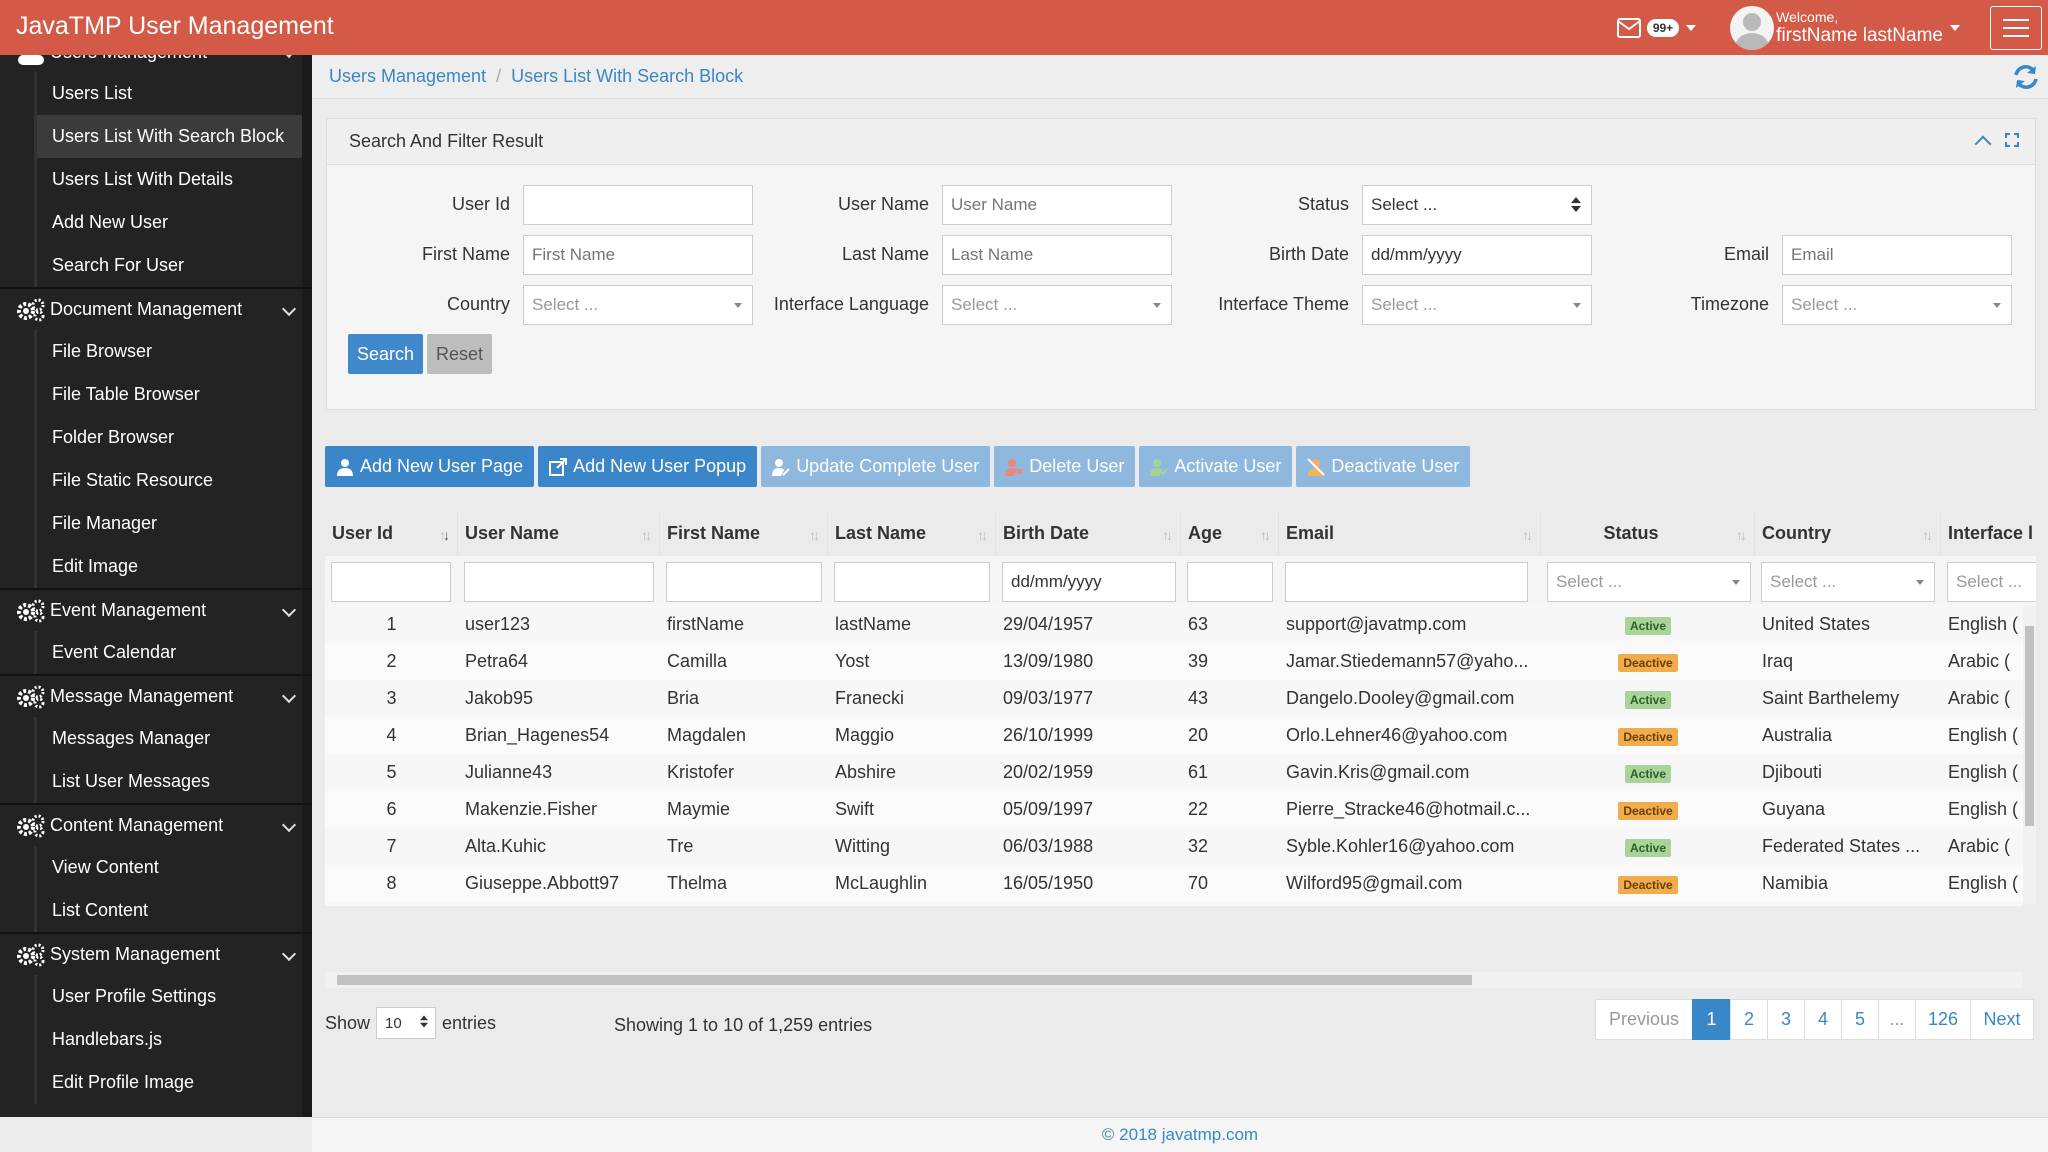  What do you see at coordinates (1230, 582) in the screenshot?
I see `filter-age` at bounding box center [1230, 582].